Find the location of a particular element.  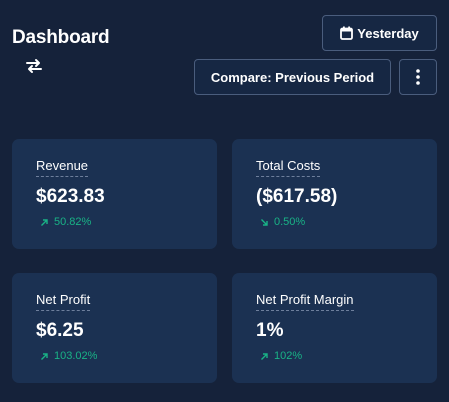

metric-card-net-profit: Net Profit $6.25 103.02% is located at coordinates (114, 328).